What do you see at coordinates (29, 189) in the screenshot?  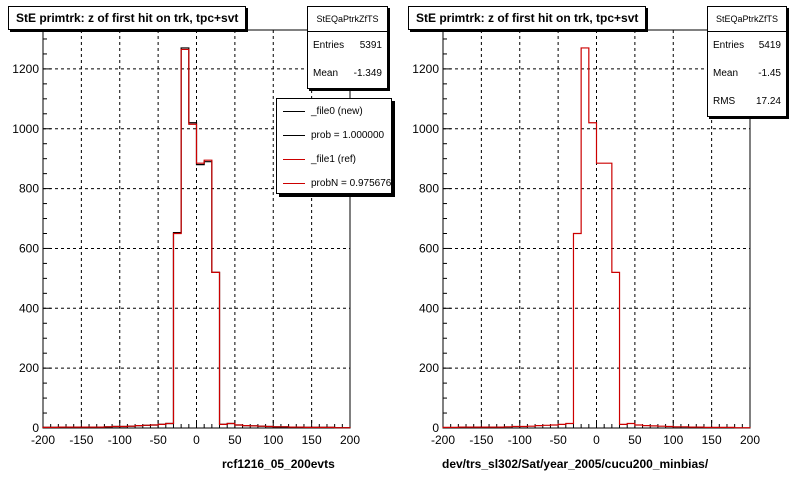 I see `left-y-tick-label: 800` at bounding box center [29, 189].